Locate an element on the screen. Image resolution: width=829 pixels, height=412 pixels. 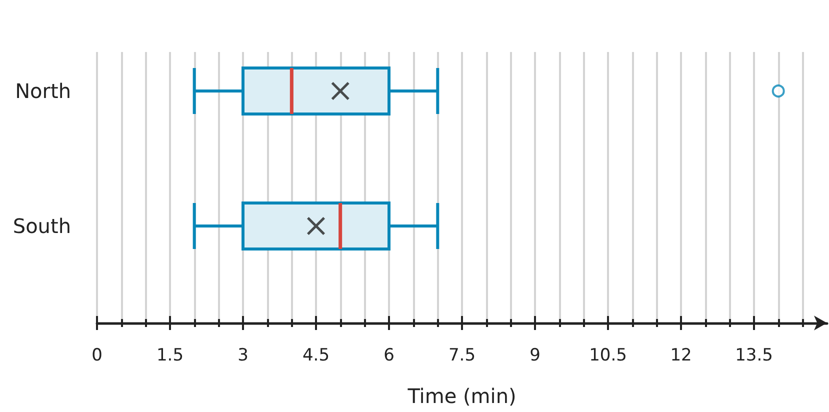
x-tick-label: 1.5 is located at coordinates (170, 356).